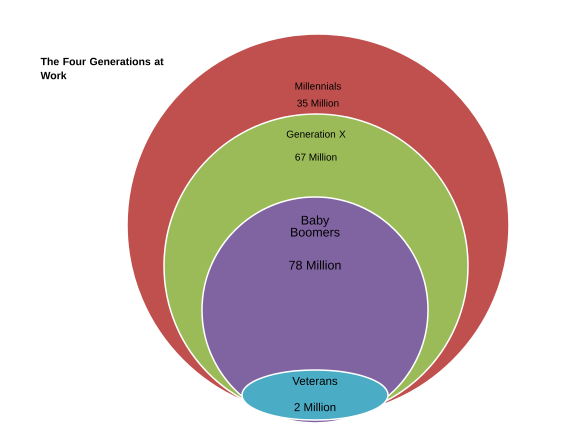  Describe the element at coordinates (315, 226) in the screenshot. I see `category-label: Baby Boomers` at that location.